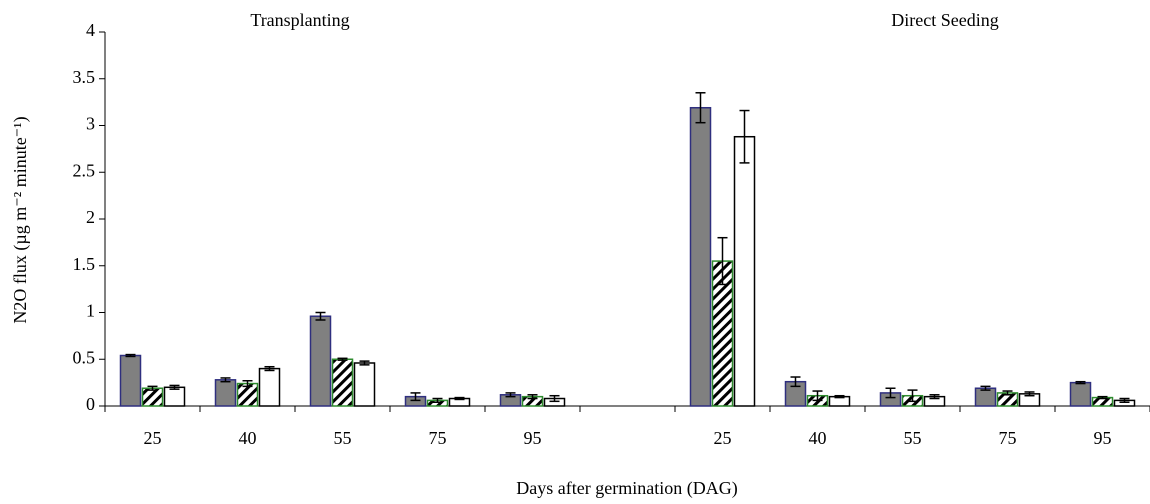 This screenshot has width=1150, height=504. What do you see at coordinates (20, 219) in the screenshot?
I see `y-axis-title: N2O flux (µg m⁻² minute⁻¹)` at bounding box center [20, 219].